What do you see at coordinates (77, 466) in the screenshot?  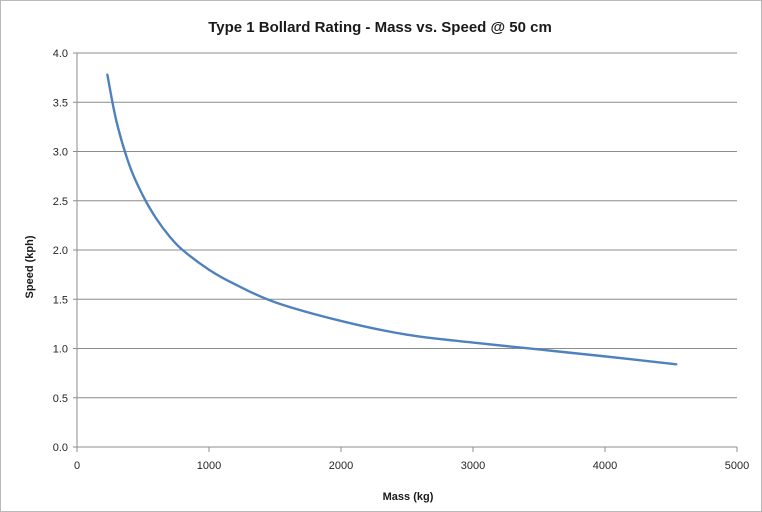 I see `x-tick-label: 0` at bounding box center [77, 466].